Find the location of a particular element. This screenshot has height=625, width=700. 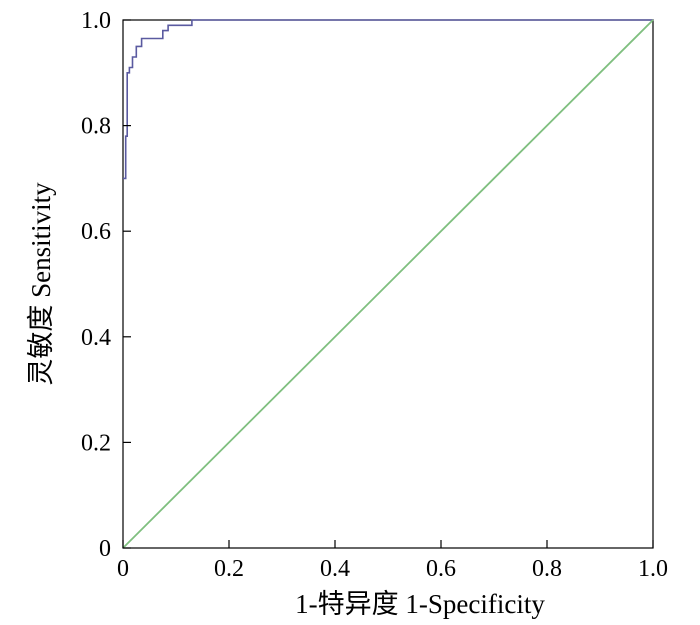

x-axis-title: 1-特异度 1-Specificity is located at coordinates (420, 604).